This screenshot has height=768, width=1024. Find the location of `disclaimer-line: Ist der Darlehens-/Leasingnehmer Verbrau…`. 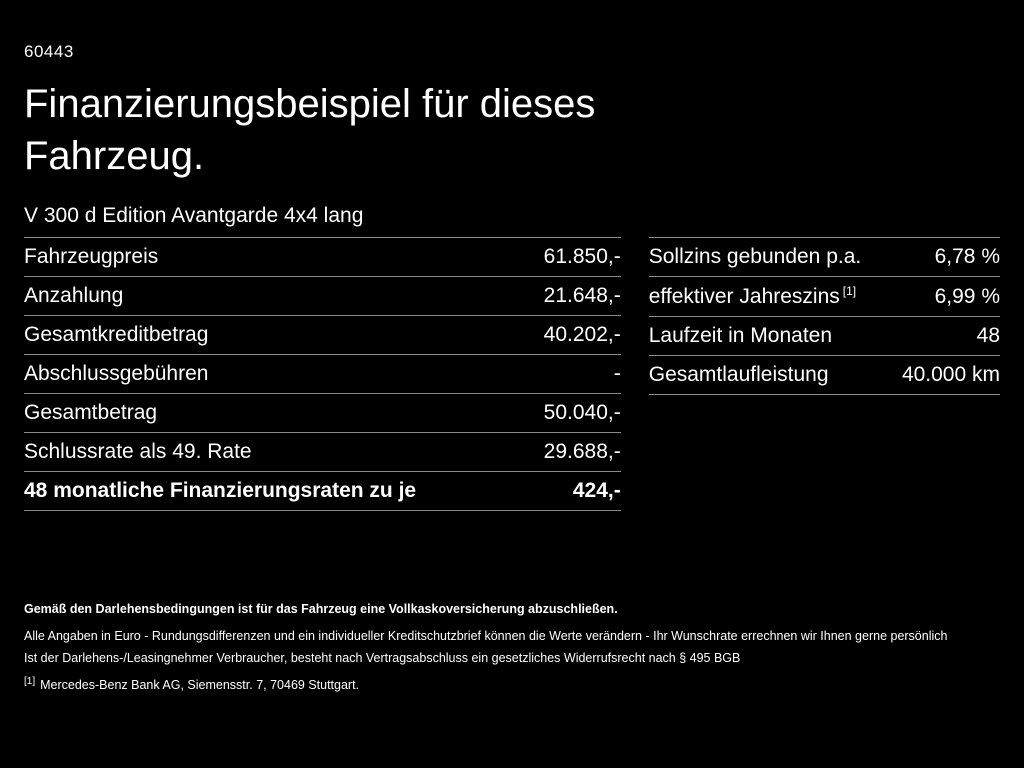

disclaimer-line: Ist der Darlehens-/Leasingnehmer Verbrau… is located at coordinates (382, 658).